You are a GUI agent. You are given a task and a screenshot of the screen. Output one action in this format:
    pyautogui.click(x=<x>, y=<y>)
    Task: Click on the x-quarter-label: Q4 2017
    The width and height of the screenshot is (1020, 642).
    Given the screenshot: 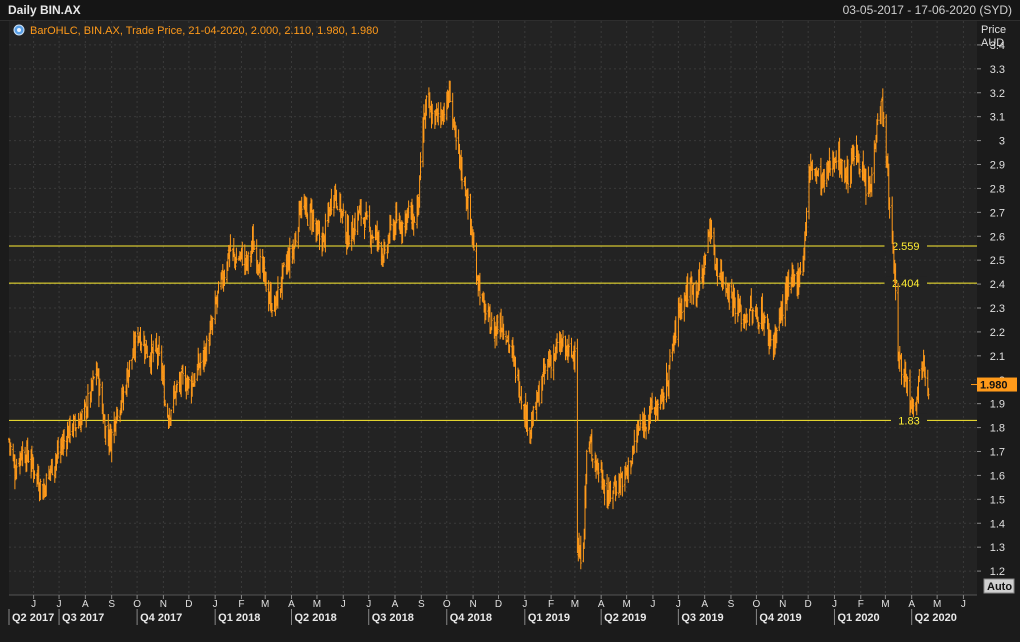 What is the action you would take?
    pyautogui.click(x=161, y=618)
    